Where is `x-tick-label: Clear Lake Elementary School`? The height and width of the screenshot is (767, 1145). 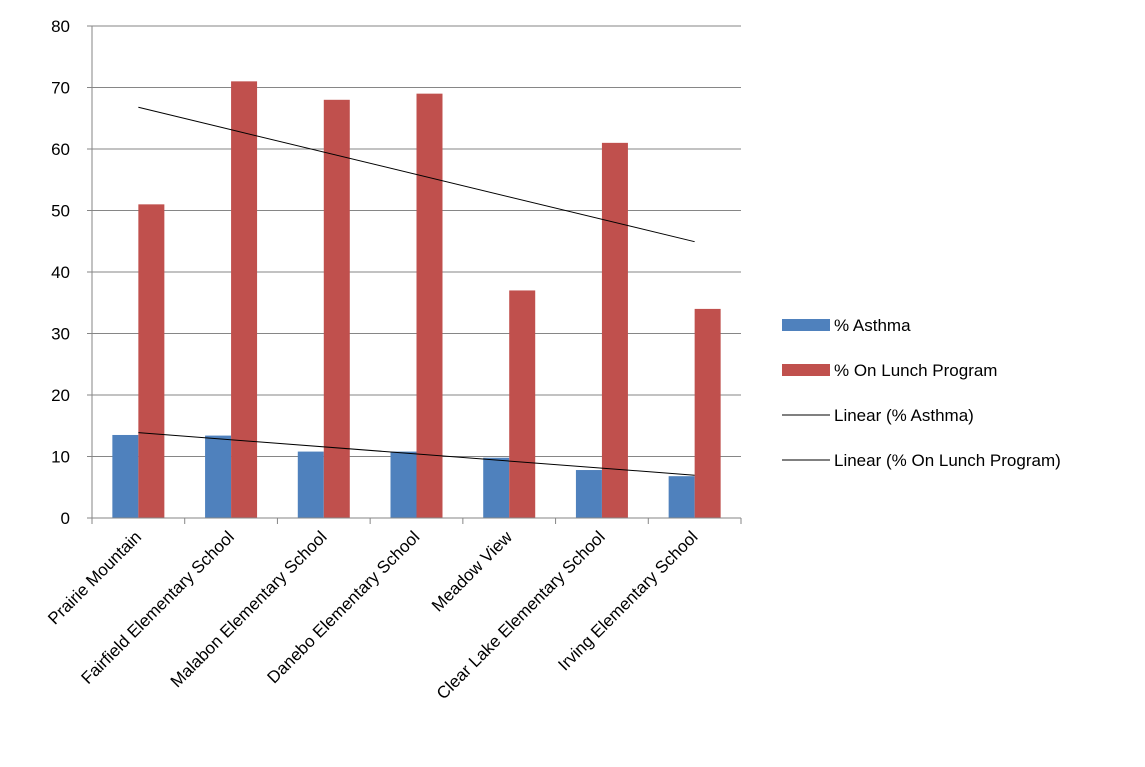 x-tick-label: Clear Lake Elementary School is located at coordinates (521, 615).